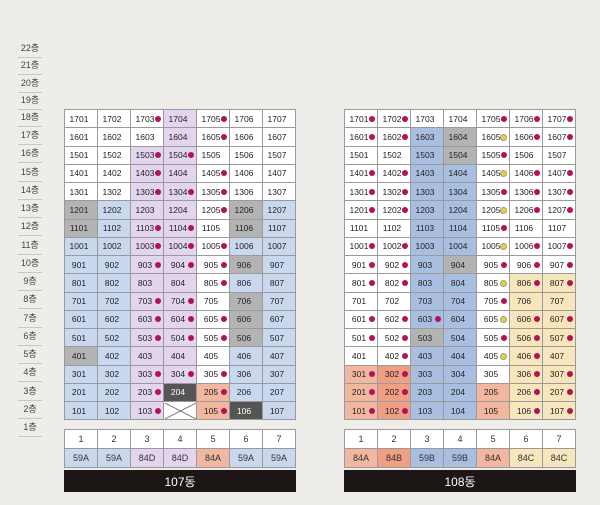 Image resolution: width=600 pixels, height=505 pixels. What do you see at coordinates (147, 319) in the screenshot?
I see `unit-cell: 603` at bounding box center [147, 319].